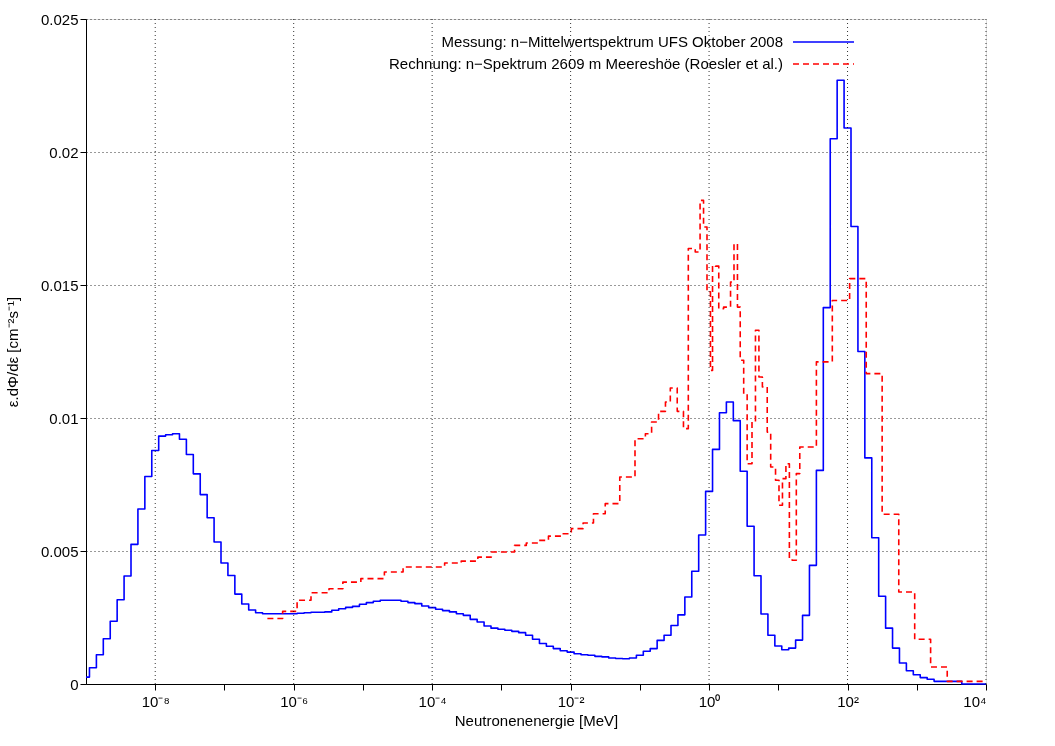  Describe the element at coordinates (59, 19) in the screenshot. I see `y-tick-label: 0.025` at that location.